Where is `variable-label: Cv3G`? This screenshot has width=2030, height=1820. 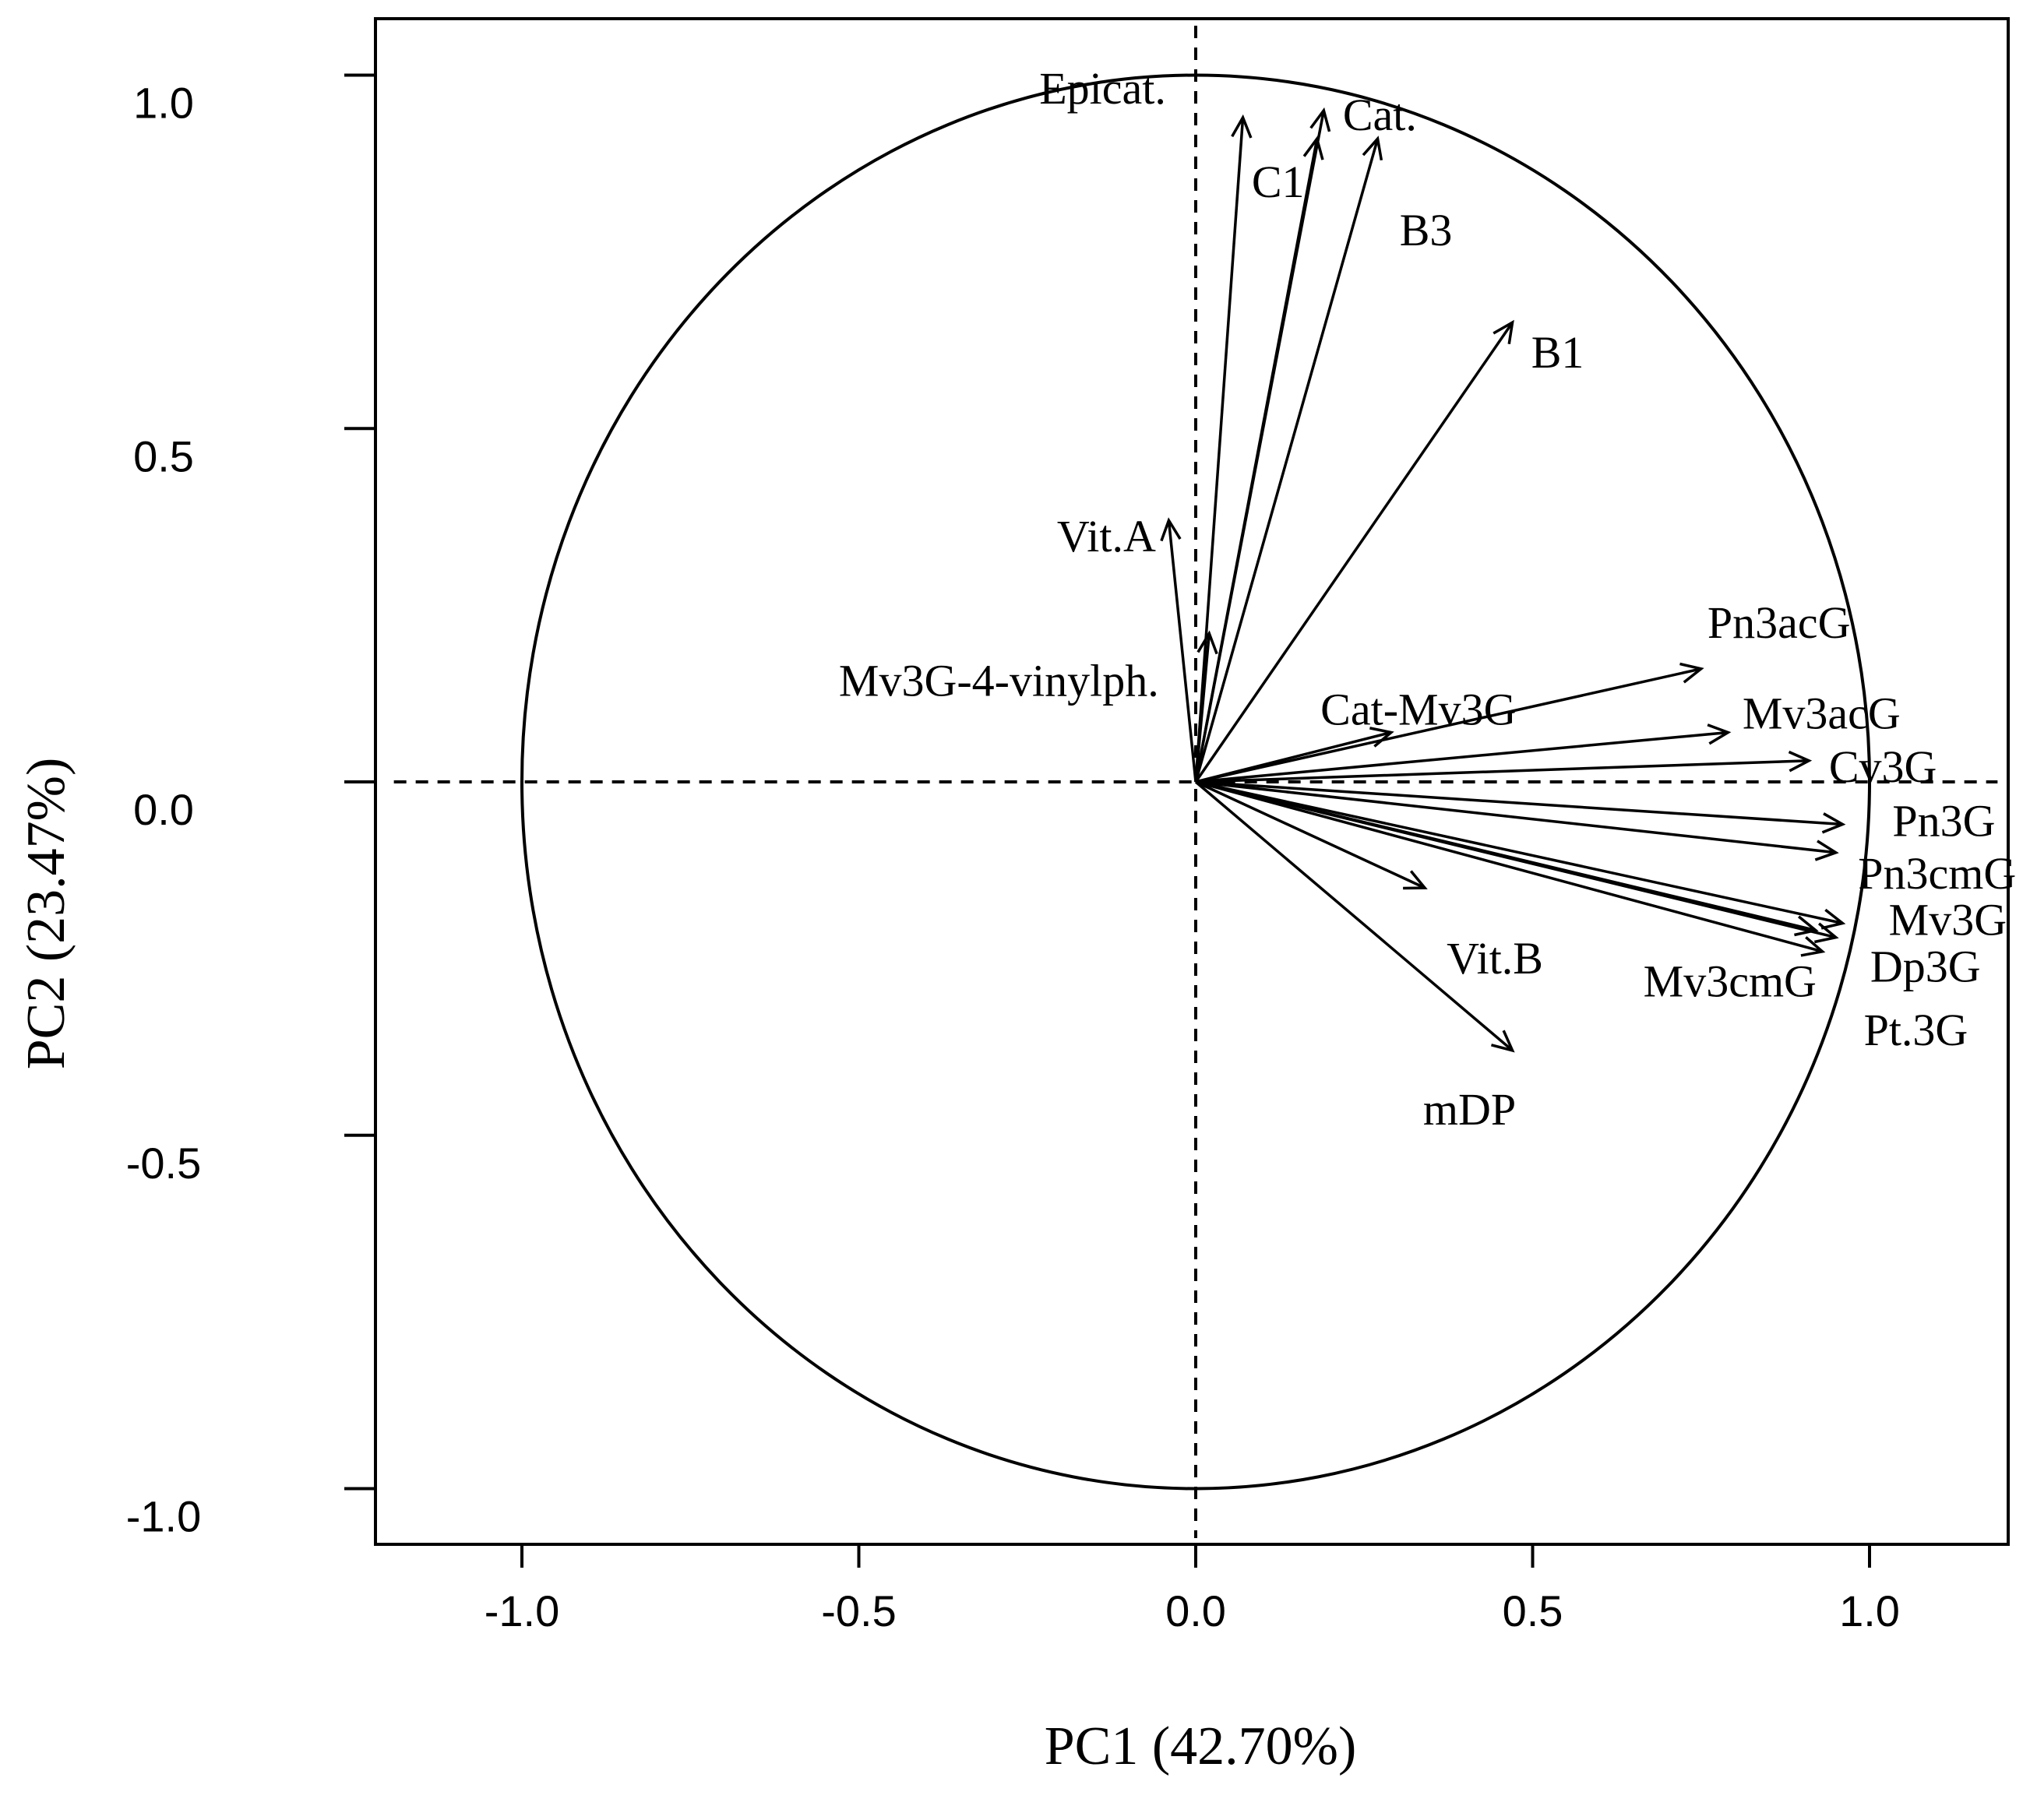 variable-label: Cv3G is located at coordinates (1883, 767).